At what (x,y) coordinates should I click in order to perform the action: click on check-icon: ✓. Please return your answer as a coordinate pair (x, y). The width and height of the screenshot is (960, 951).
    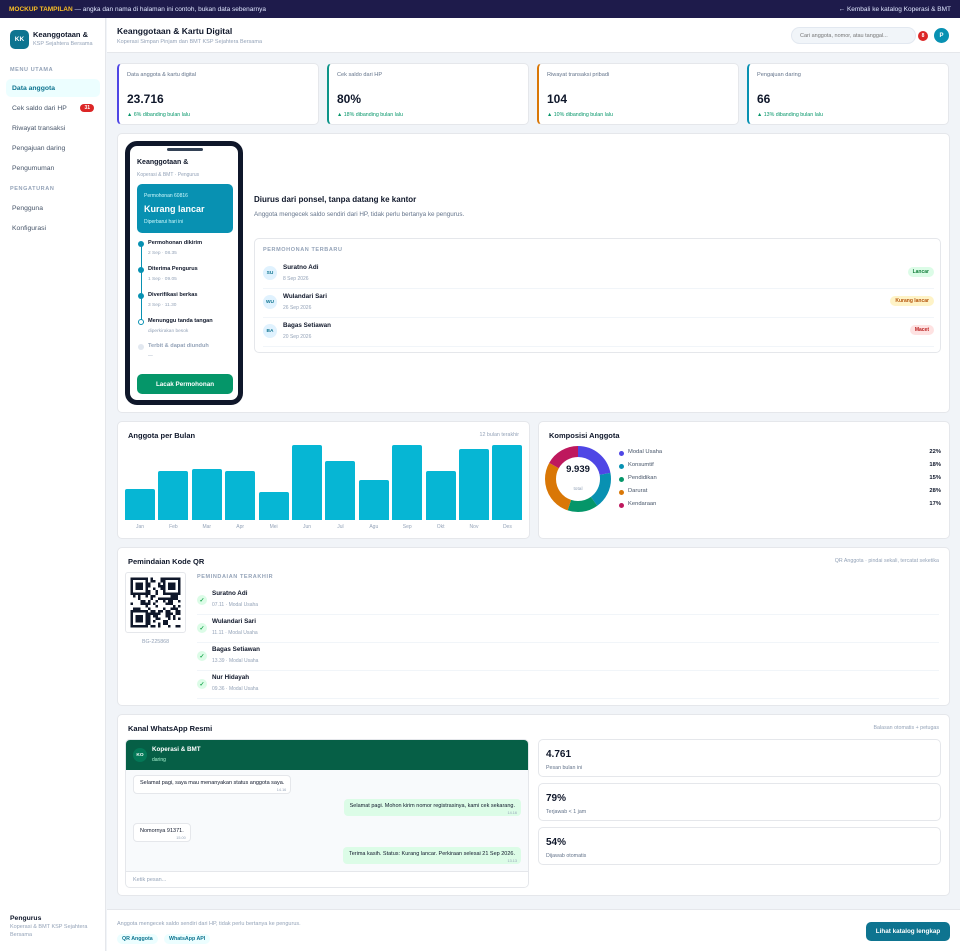
    Looking at the image, I should click on (202, 600).